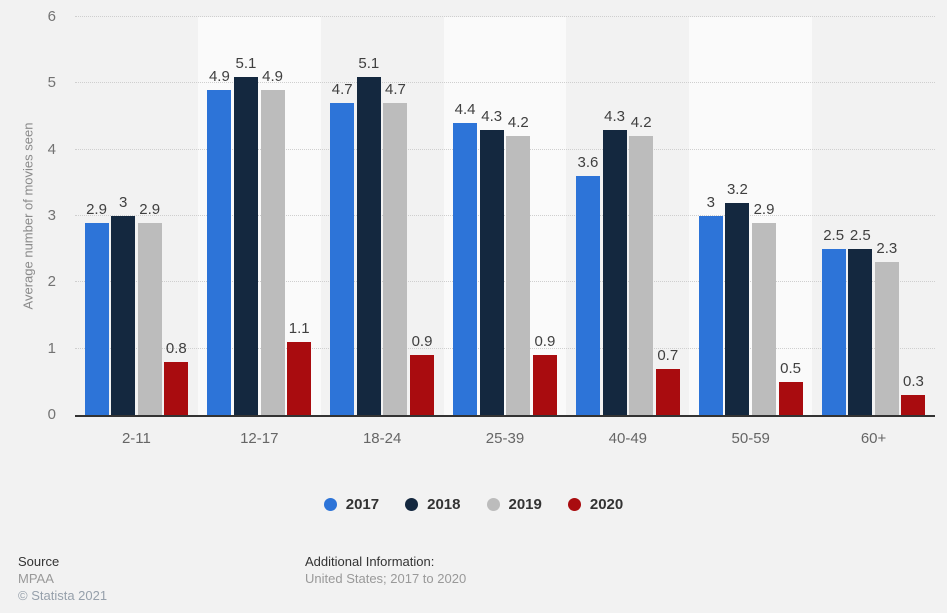  I want to click on x-tick-label-50-59: 50-59, so click(750, 438).